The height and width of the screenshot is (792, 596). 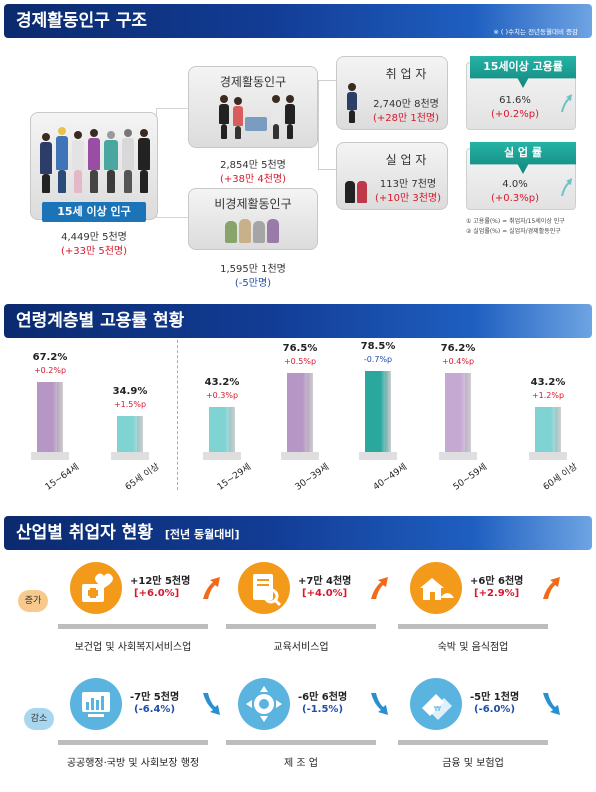 I want to click on unemployed-value: 113만 7천명, so click(x=408, y=184).